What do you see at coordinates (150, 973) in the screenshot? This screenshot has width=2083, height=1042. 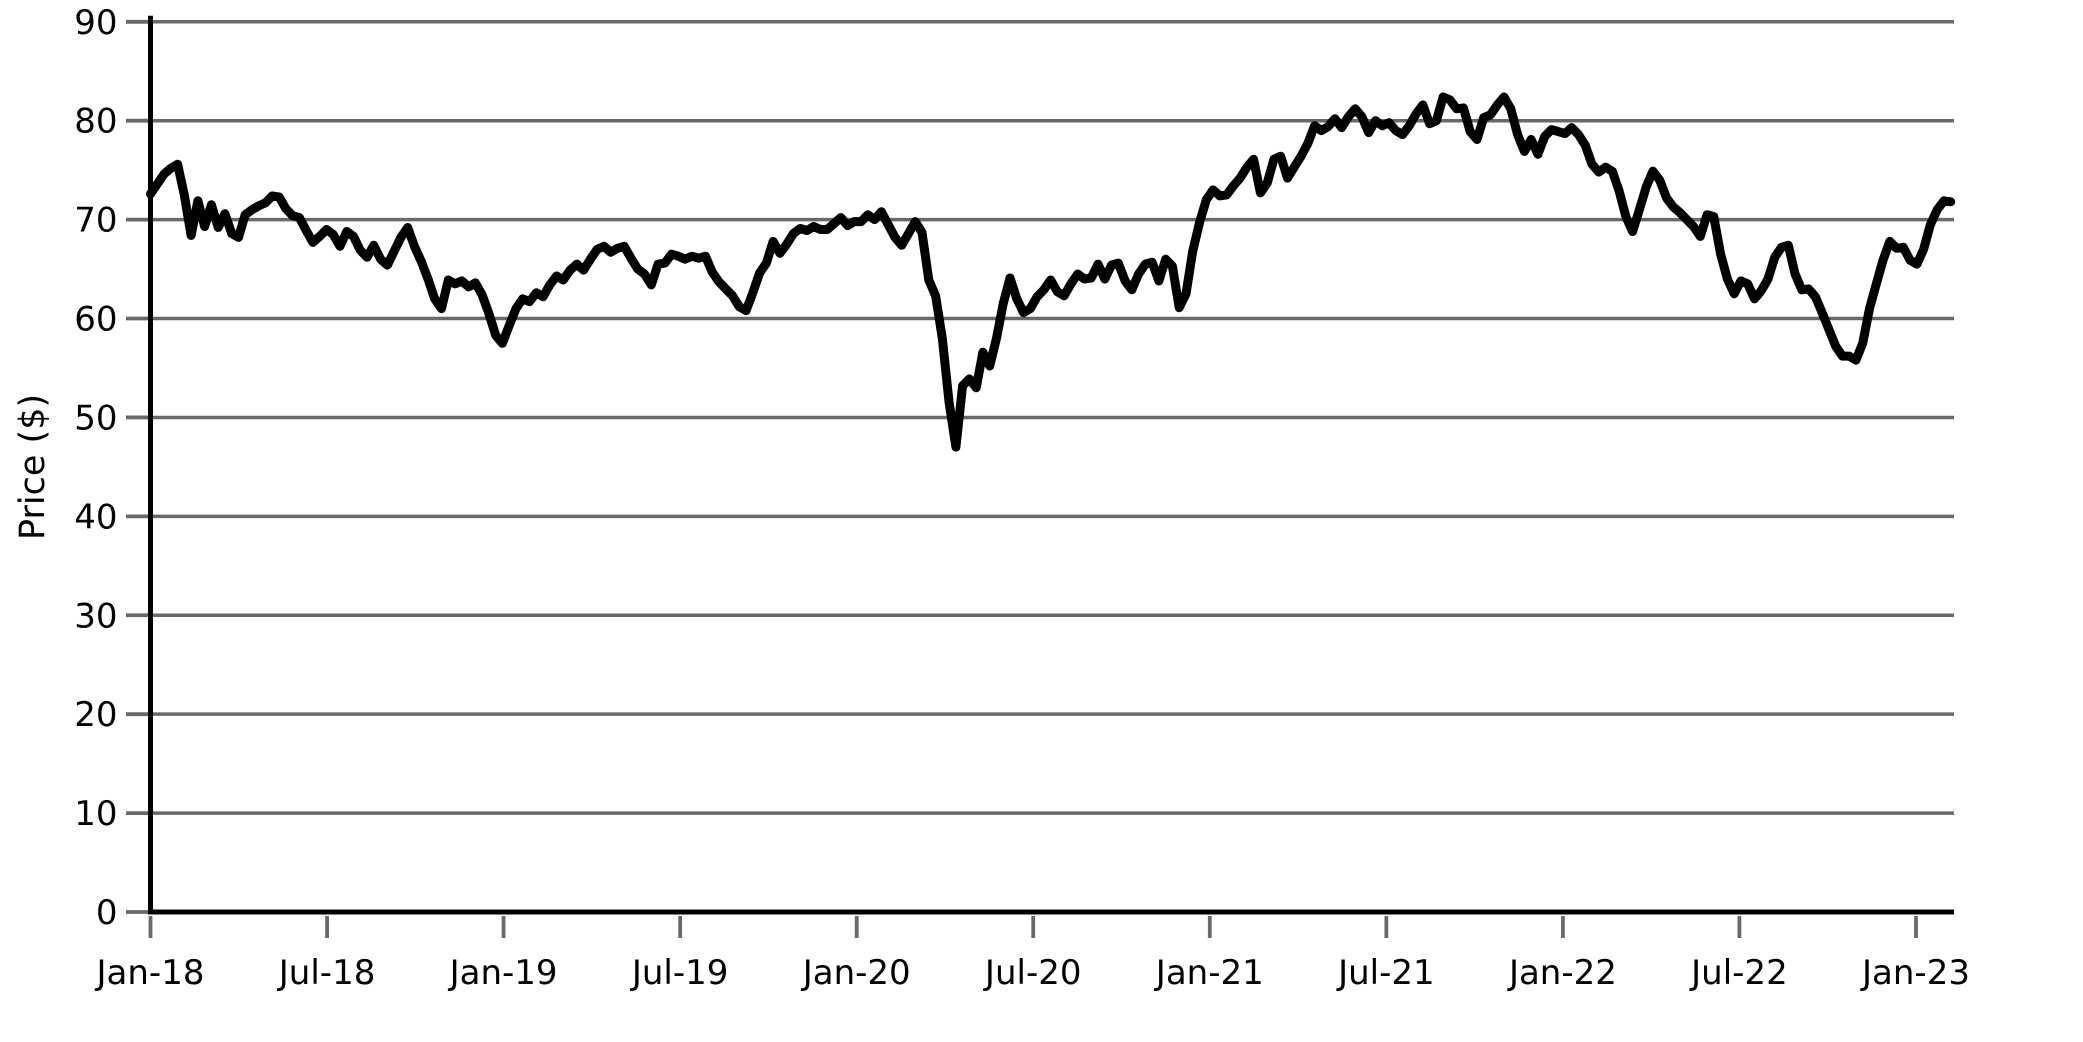 I see `x-tick-label-Jan-18: Jan-18` at bounding box center [150, 973].